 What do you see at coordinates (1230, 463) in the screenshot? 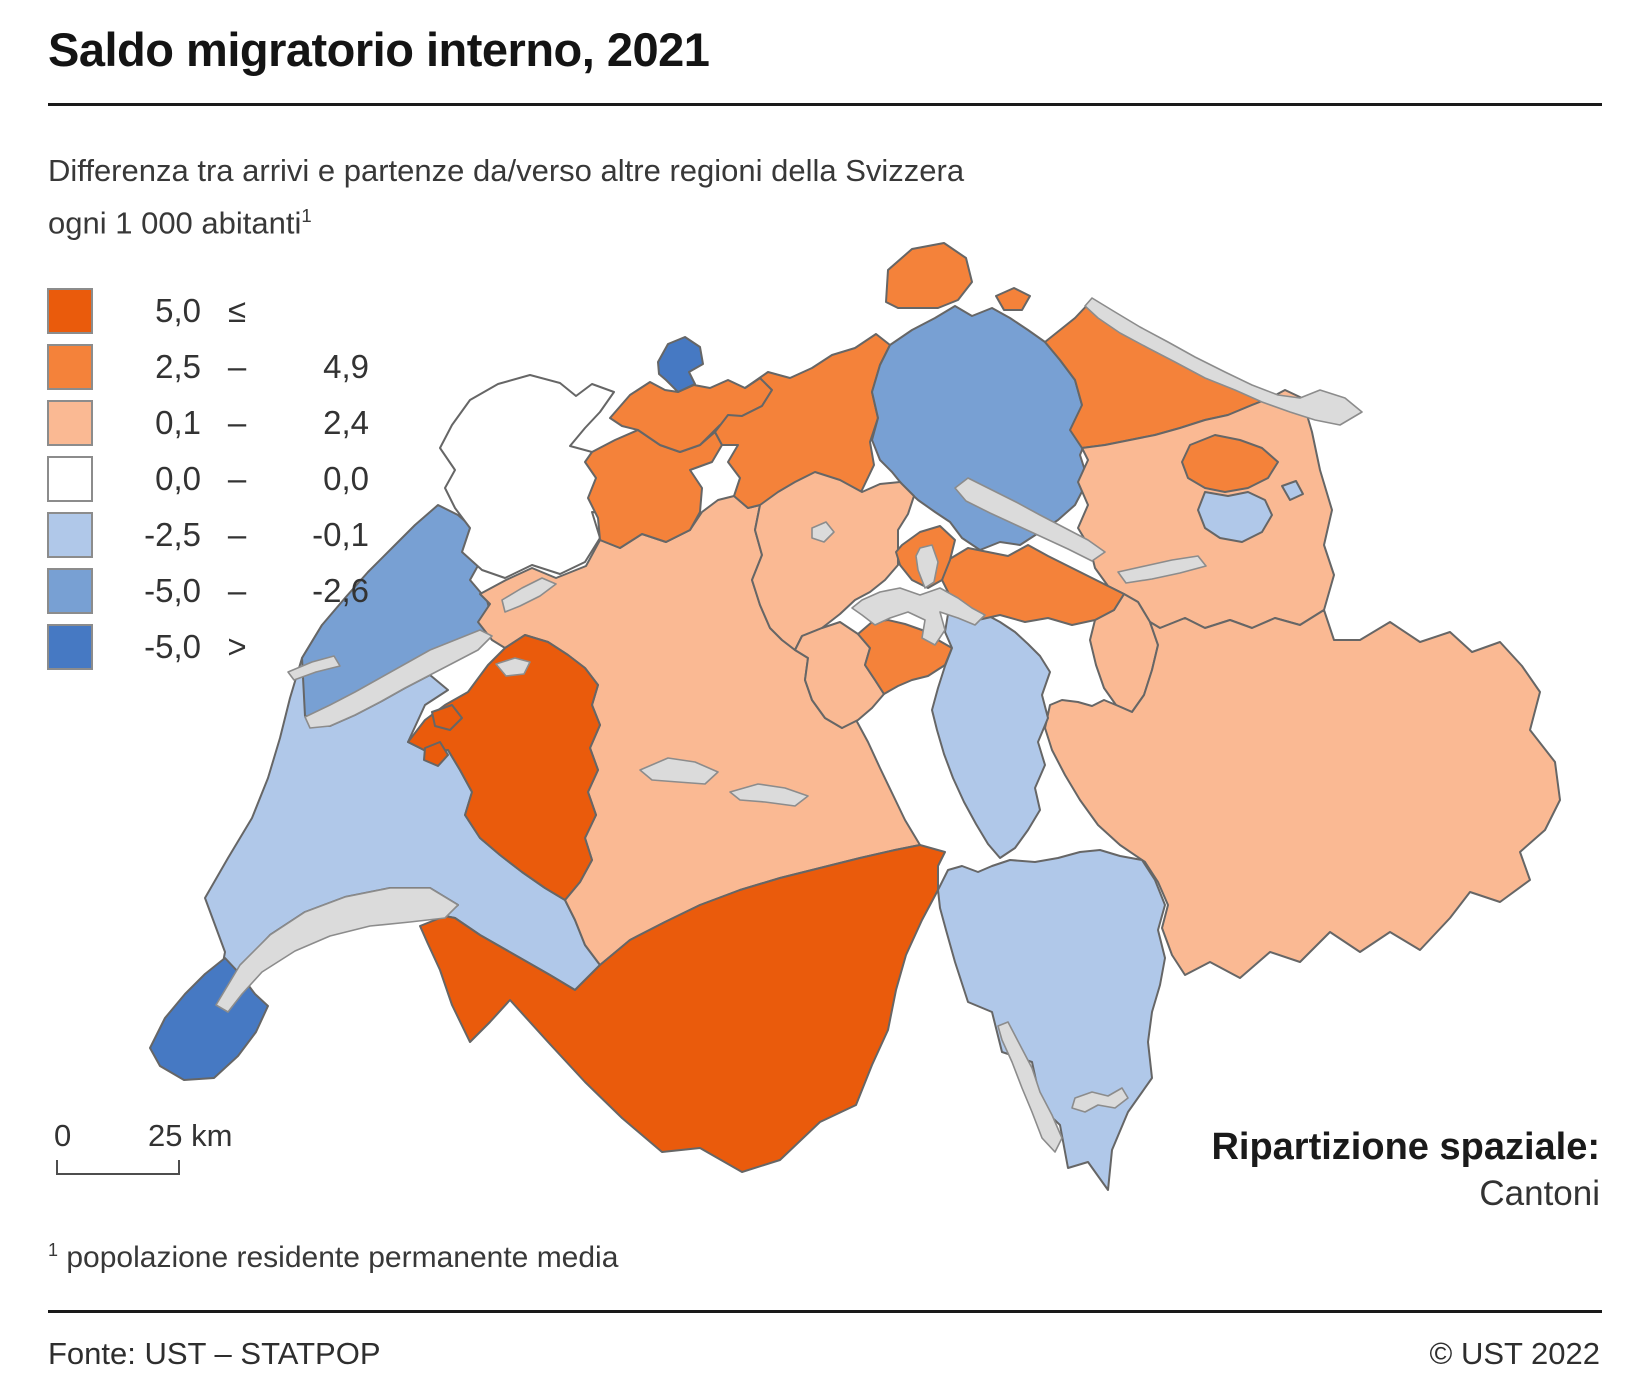
I see `canton-ar` at bounding box center [1230, 463].